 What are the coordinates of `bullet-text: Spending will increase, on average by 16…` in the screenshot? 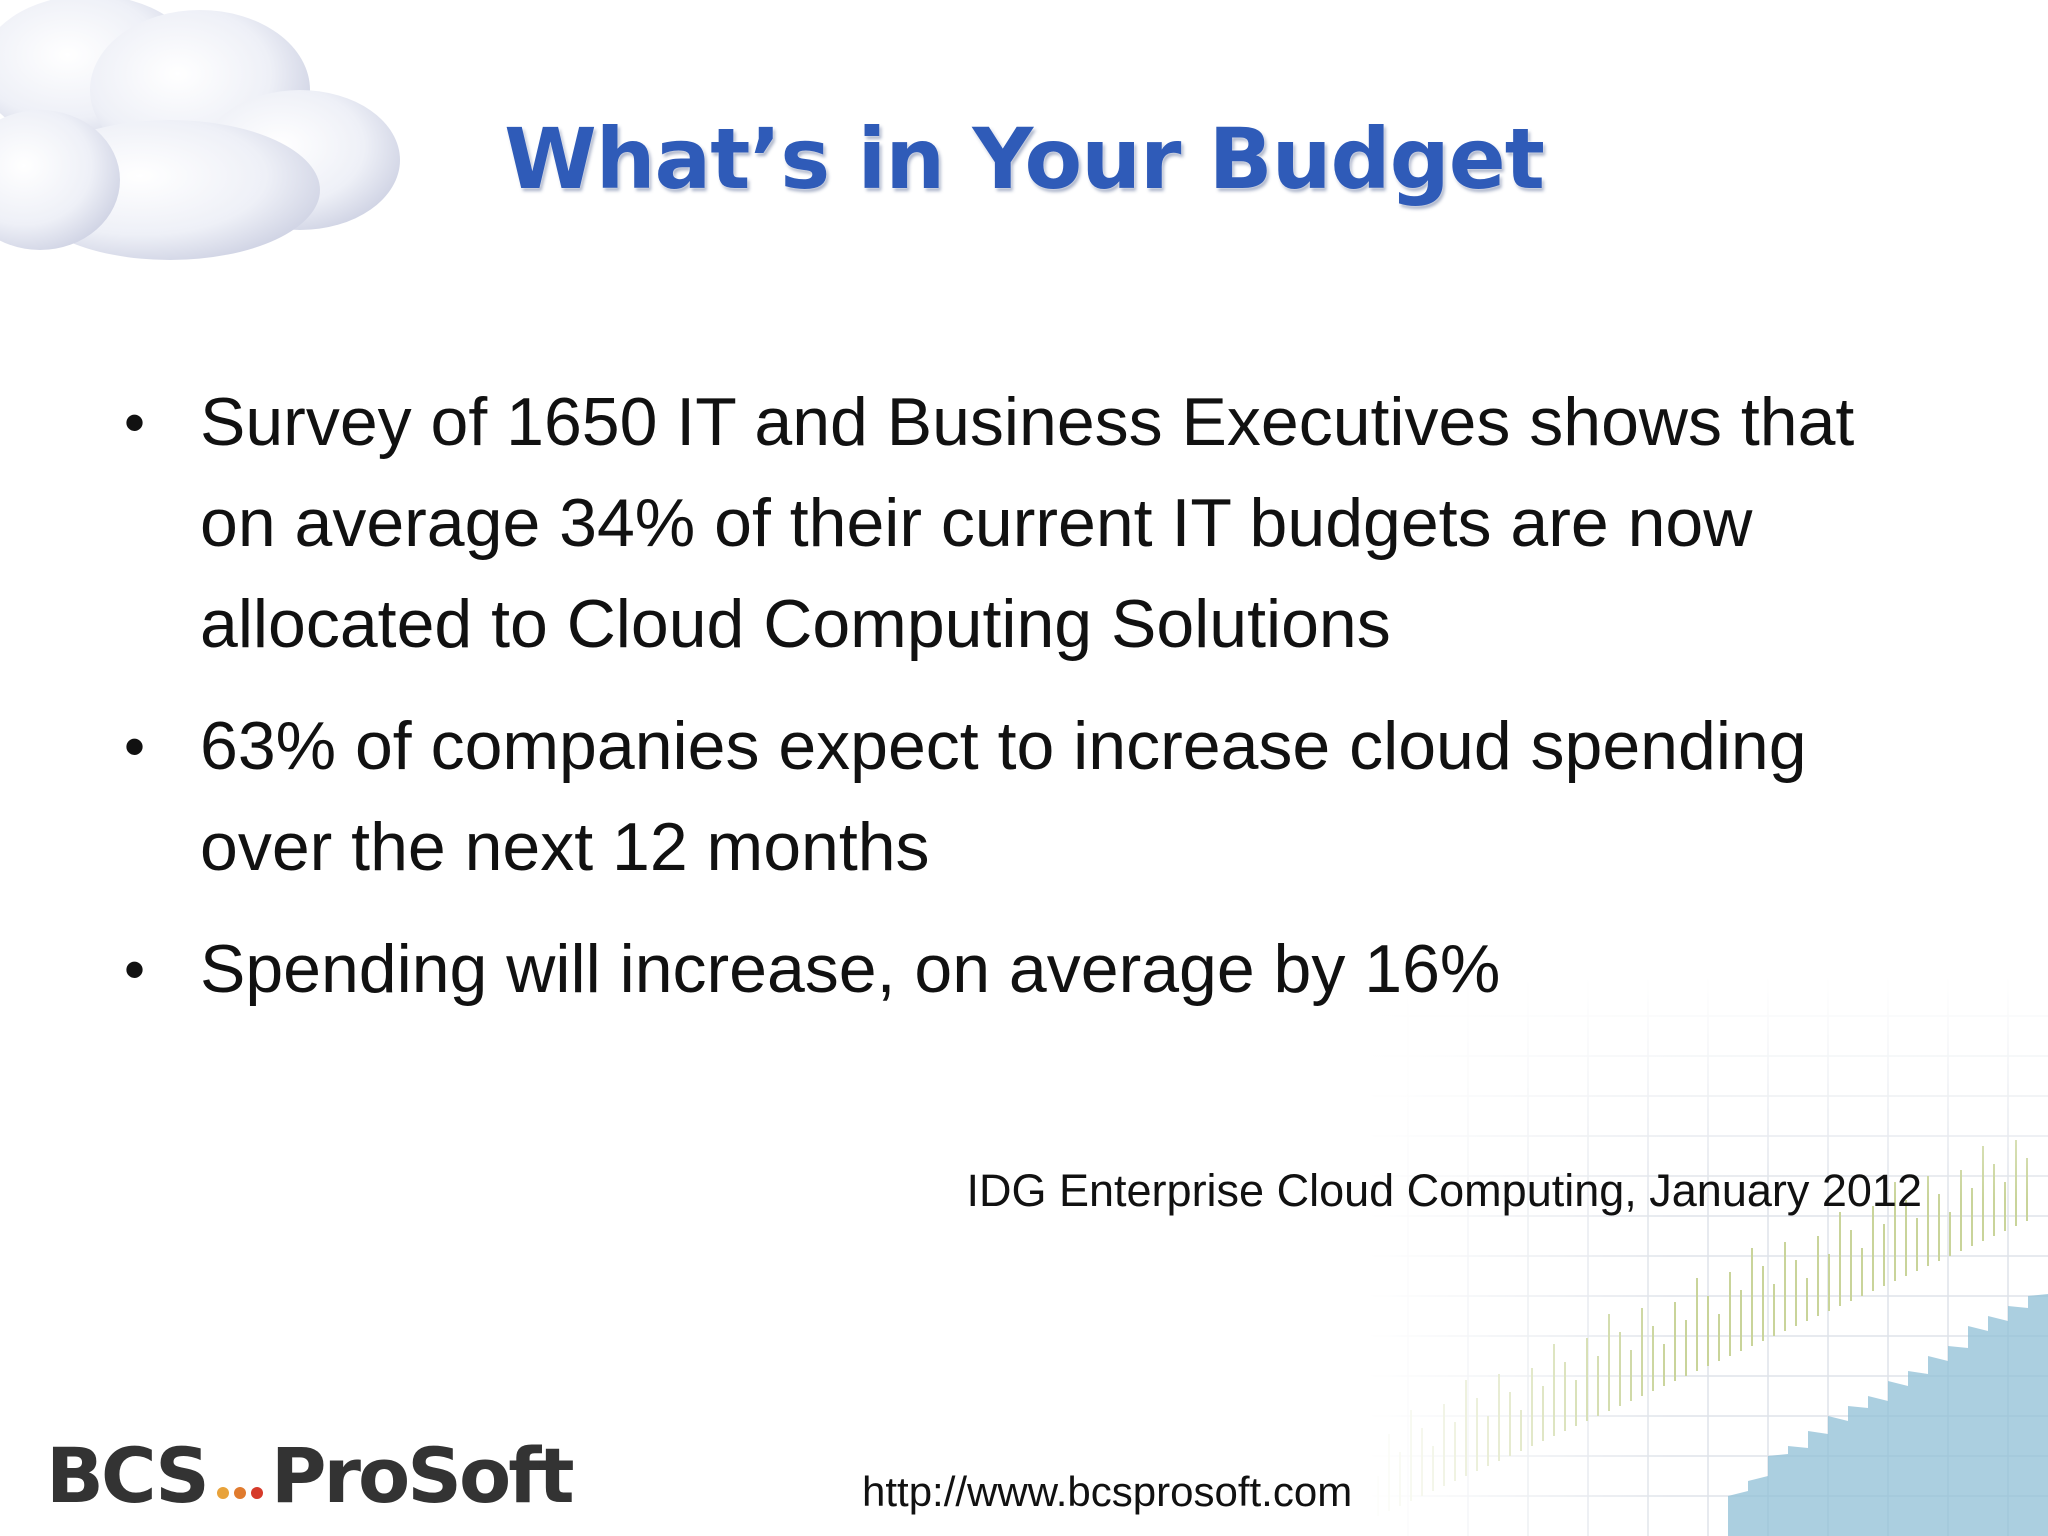 It's located at (850, 969).